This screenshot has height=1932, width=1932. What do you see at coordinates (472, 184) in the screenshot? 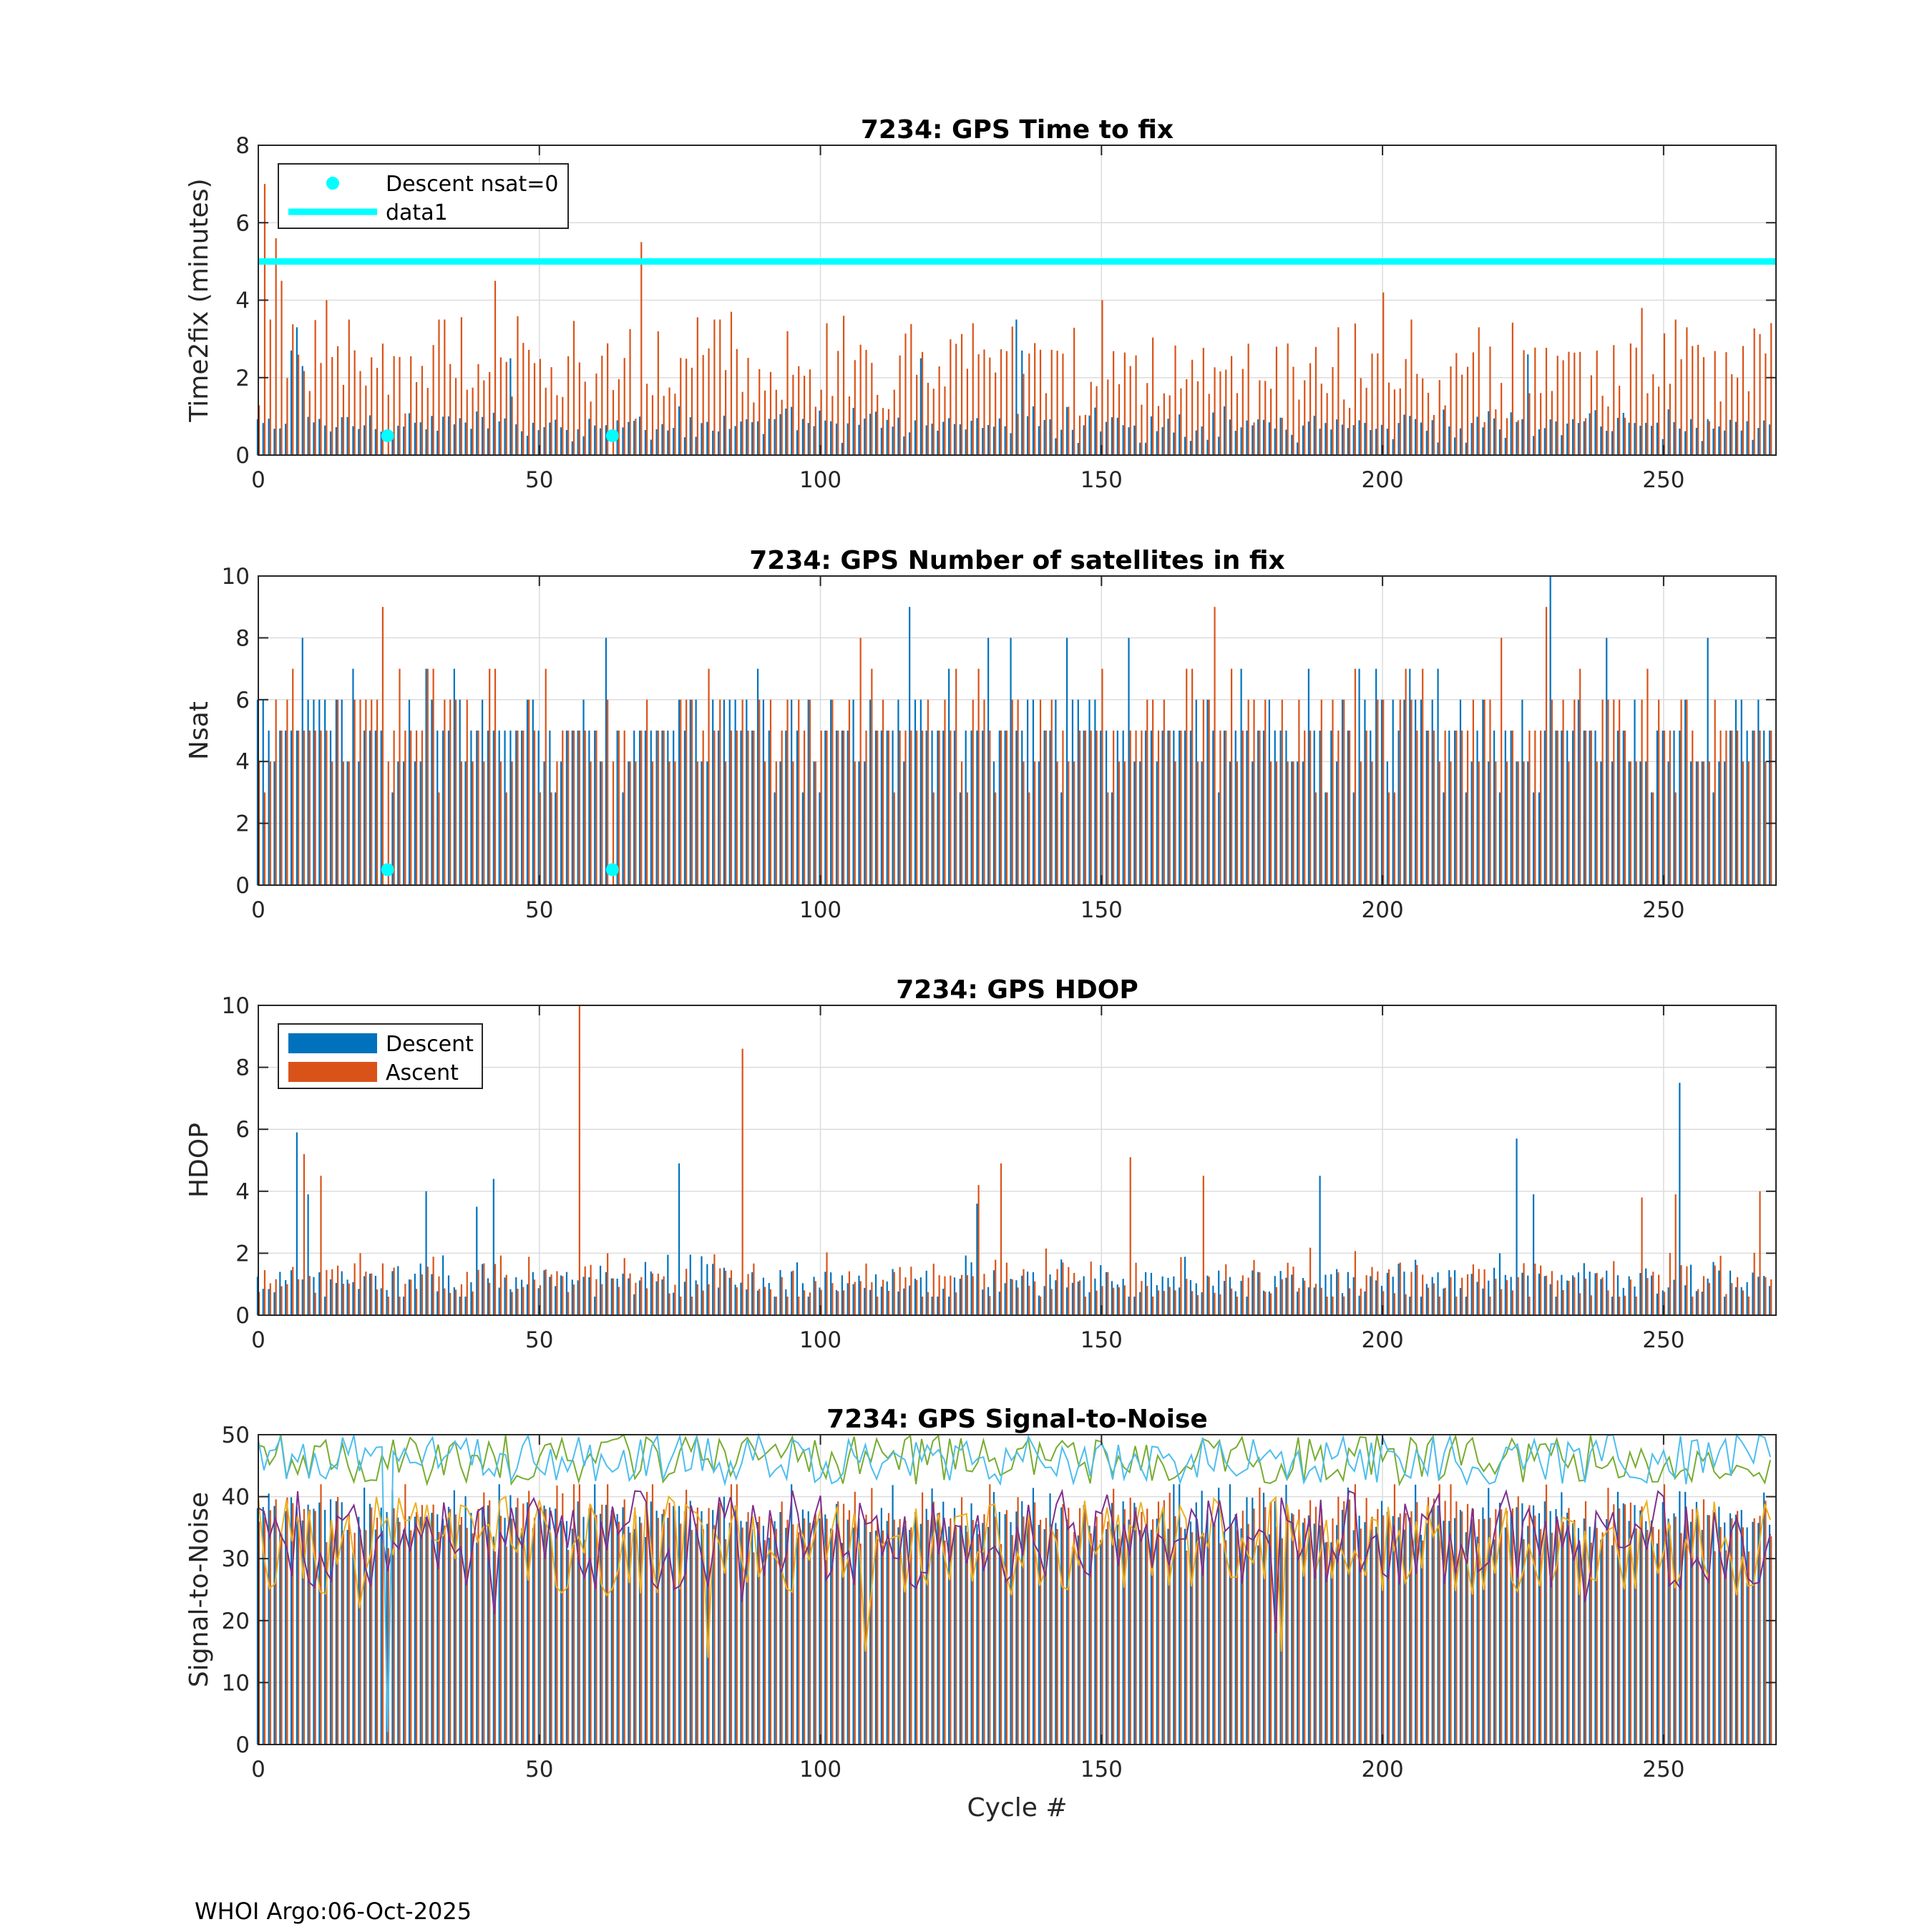
I see `legend-label: Descent nsat=0` at bounding box center [472, 184].